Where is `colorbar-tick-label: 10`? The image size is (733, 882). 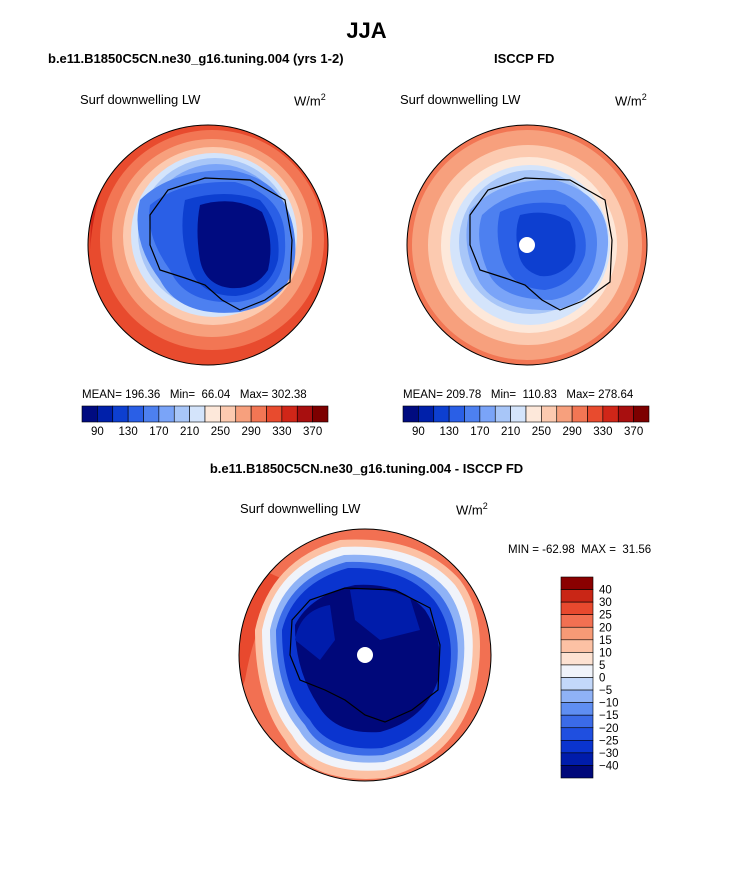 colorbar-tick-label: 10 is located at coordinates (605, 653).